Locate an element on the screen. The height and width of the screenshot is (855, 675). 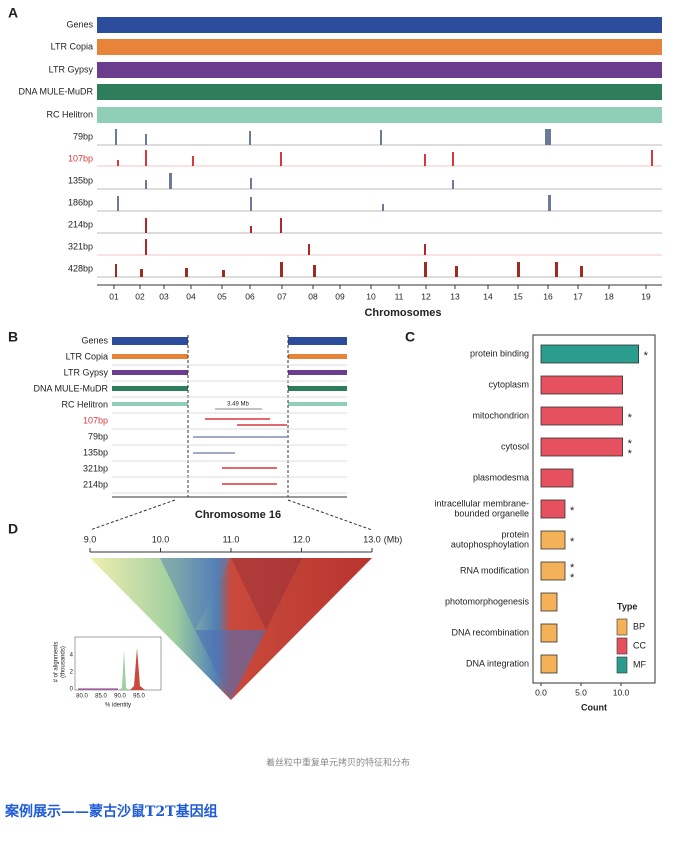
category-label: plasmodesma is located at coordinates (501, 477).